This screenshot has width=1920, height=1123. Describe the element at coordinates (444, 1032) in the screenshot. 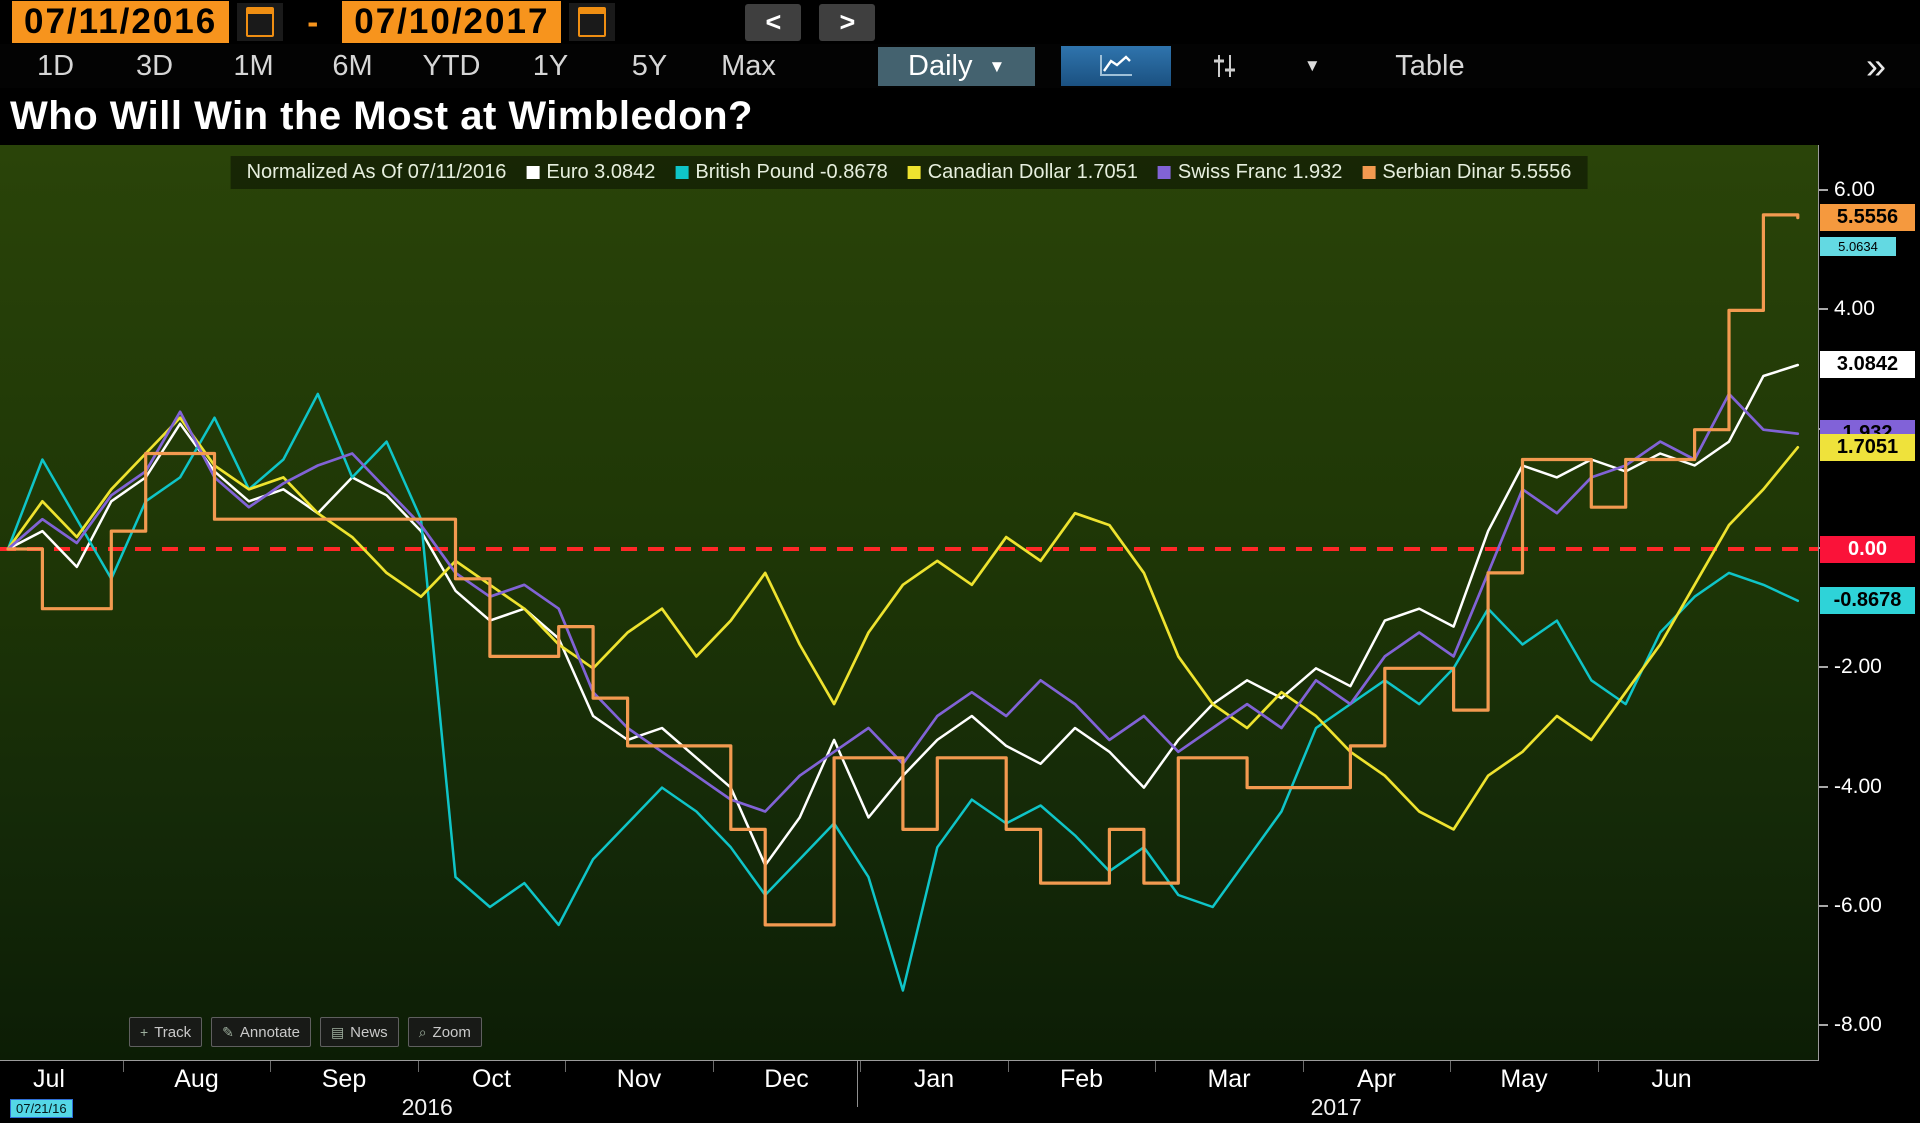

I see `chart-tool-zoom: ⌕ Zoom` at that location.